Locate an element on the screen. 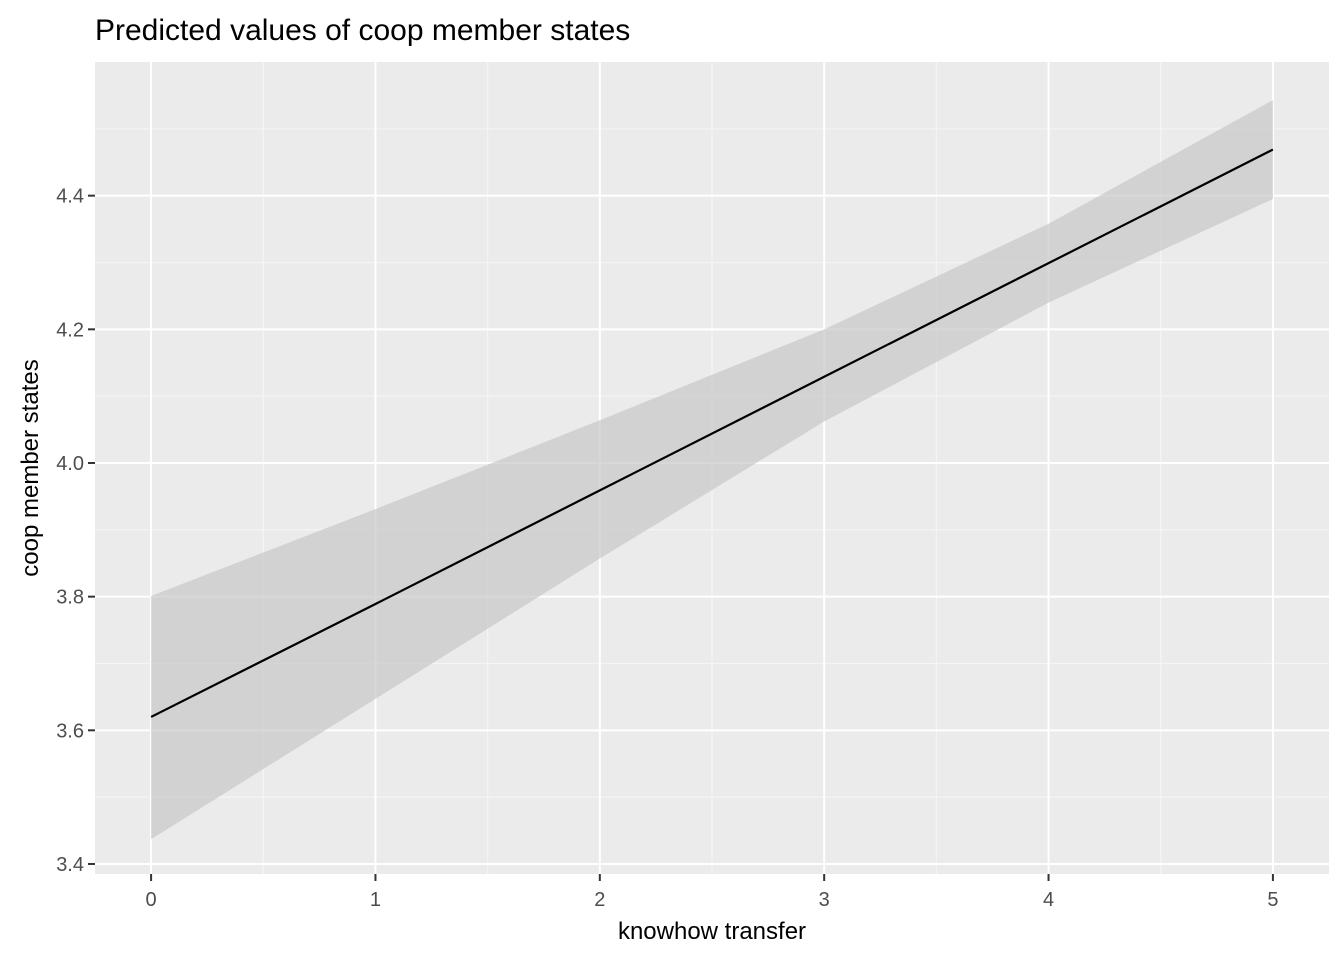  chart-title: Predicted values of coop member states is located at coordinates (362, 30).